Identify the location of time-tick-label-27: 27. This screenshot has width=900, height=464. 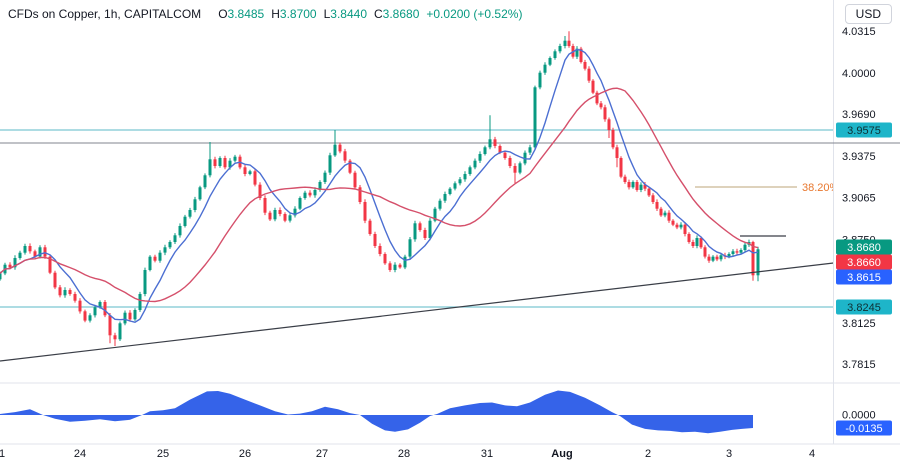
(322, 454).